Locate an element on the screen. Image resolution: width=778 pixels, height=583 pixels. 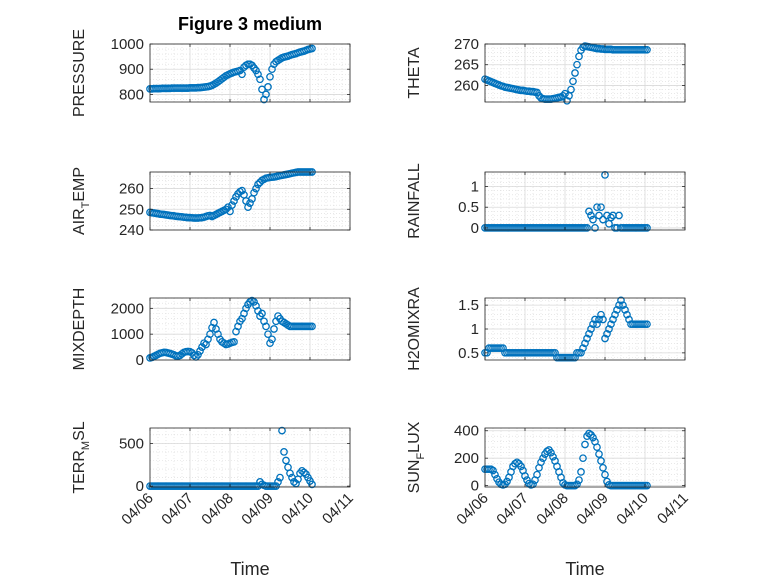
subplot-h2omixra: 0.5 1 1.5 H2OMIXRA is located at coordinates (546, 329).